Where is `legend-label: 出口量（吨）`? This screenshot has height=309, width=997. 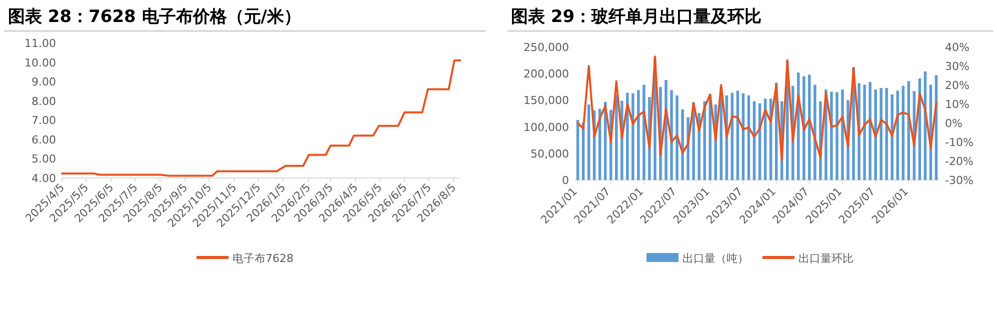
legend-label: 出口量（吨） is located at coordinates (715, 258).